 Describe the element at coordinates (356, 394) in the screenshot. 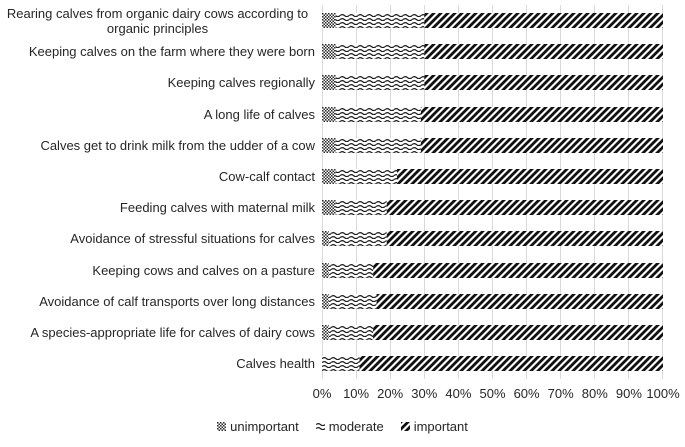

I see `x-tick: 10%` at that location.